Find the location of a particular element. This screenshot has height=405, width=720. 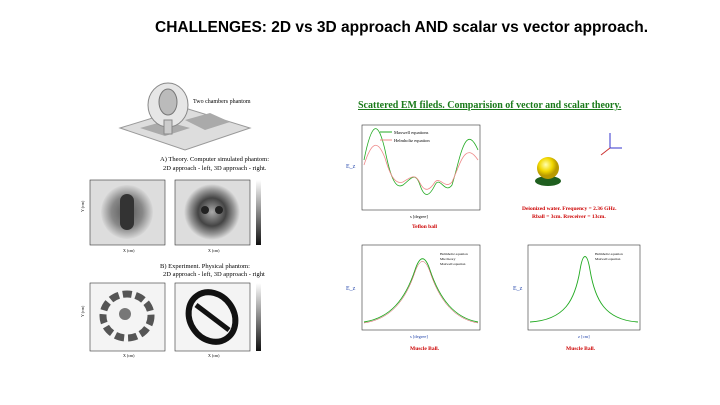

conditions: Deionized water. Frequency = 2.36 GHz. is located at coordinates (569, 209).